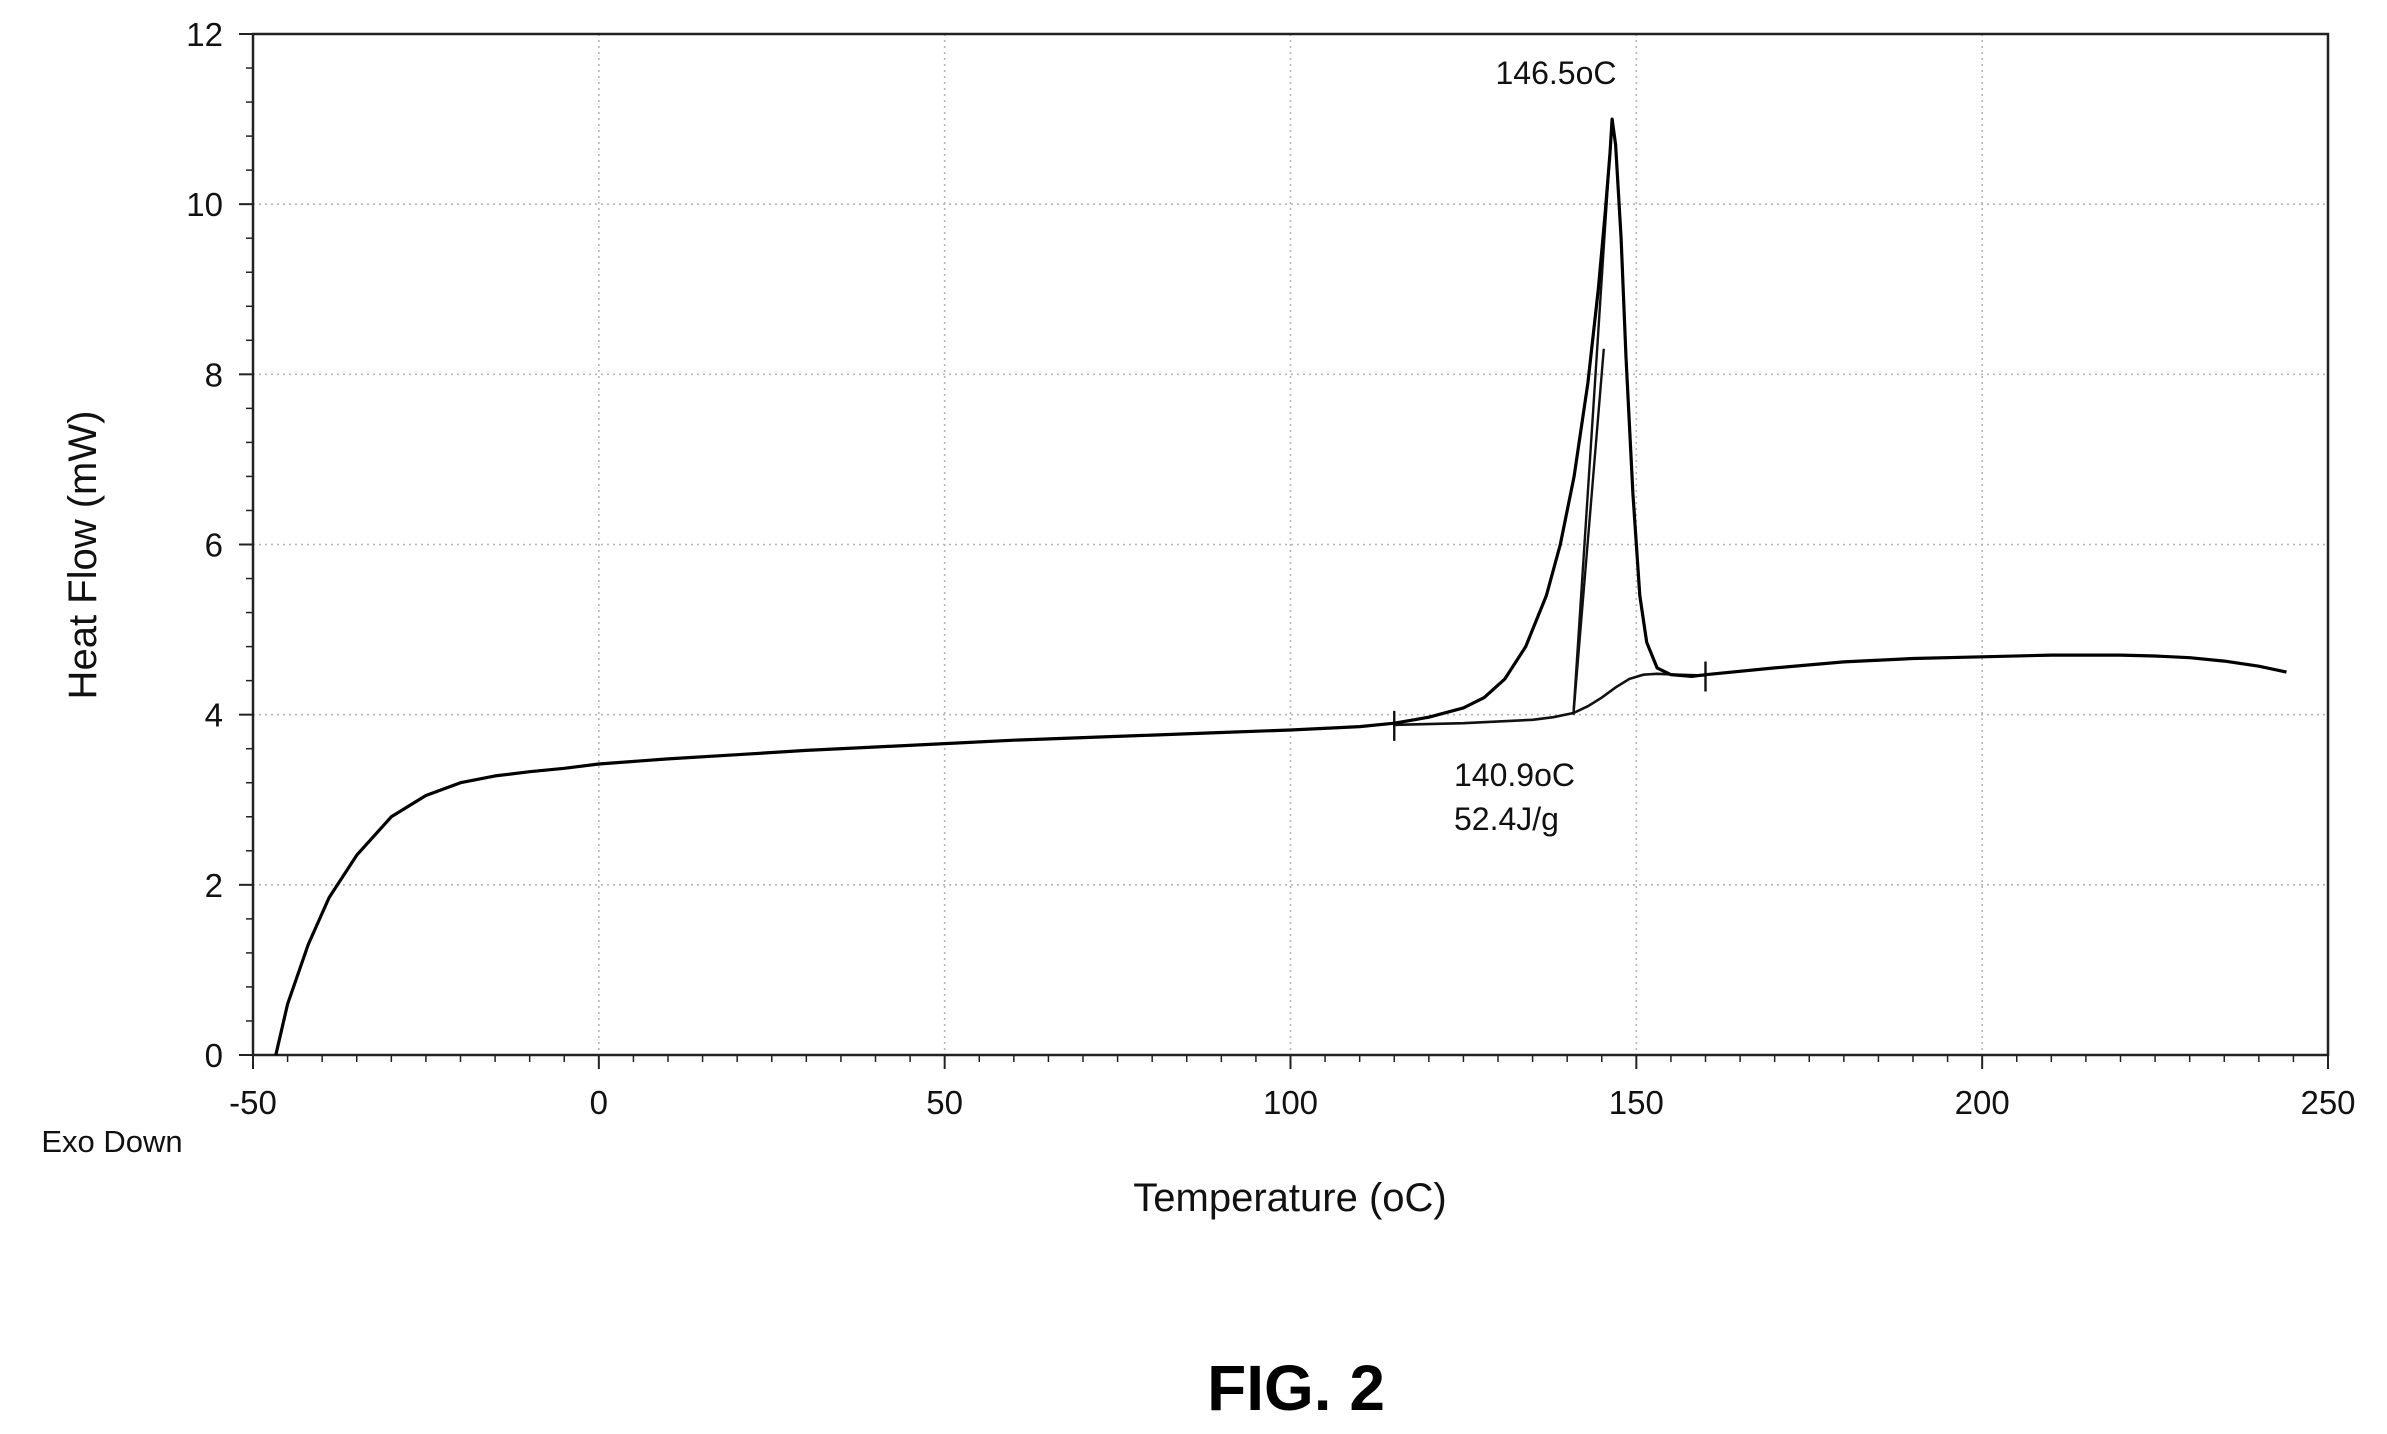 This screenshot has height=1434, width=2387. Describe the element at coordinates (1556, 73) in the screenshot. I see `peak-temperature-label: 146.5oC` at that location.